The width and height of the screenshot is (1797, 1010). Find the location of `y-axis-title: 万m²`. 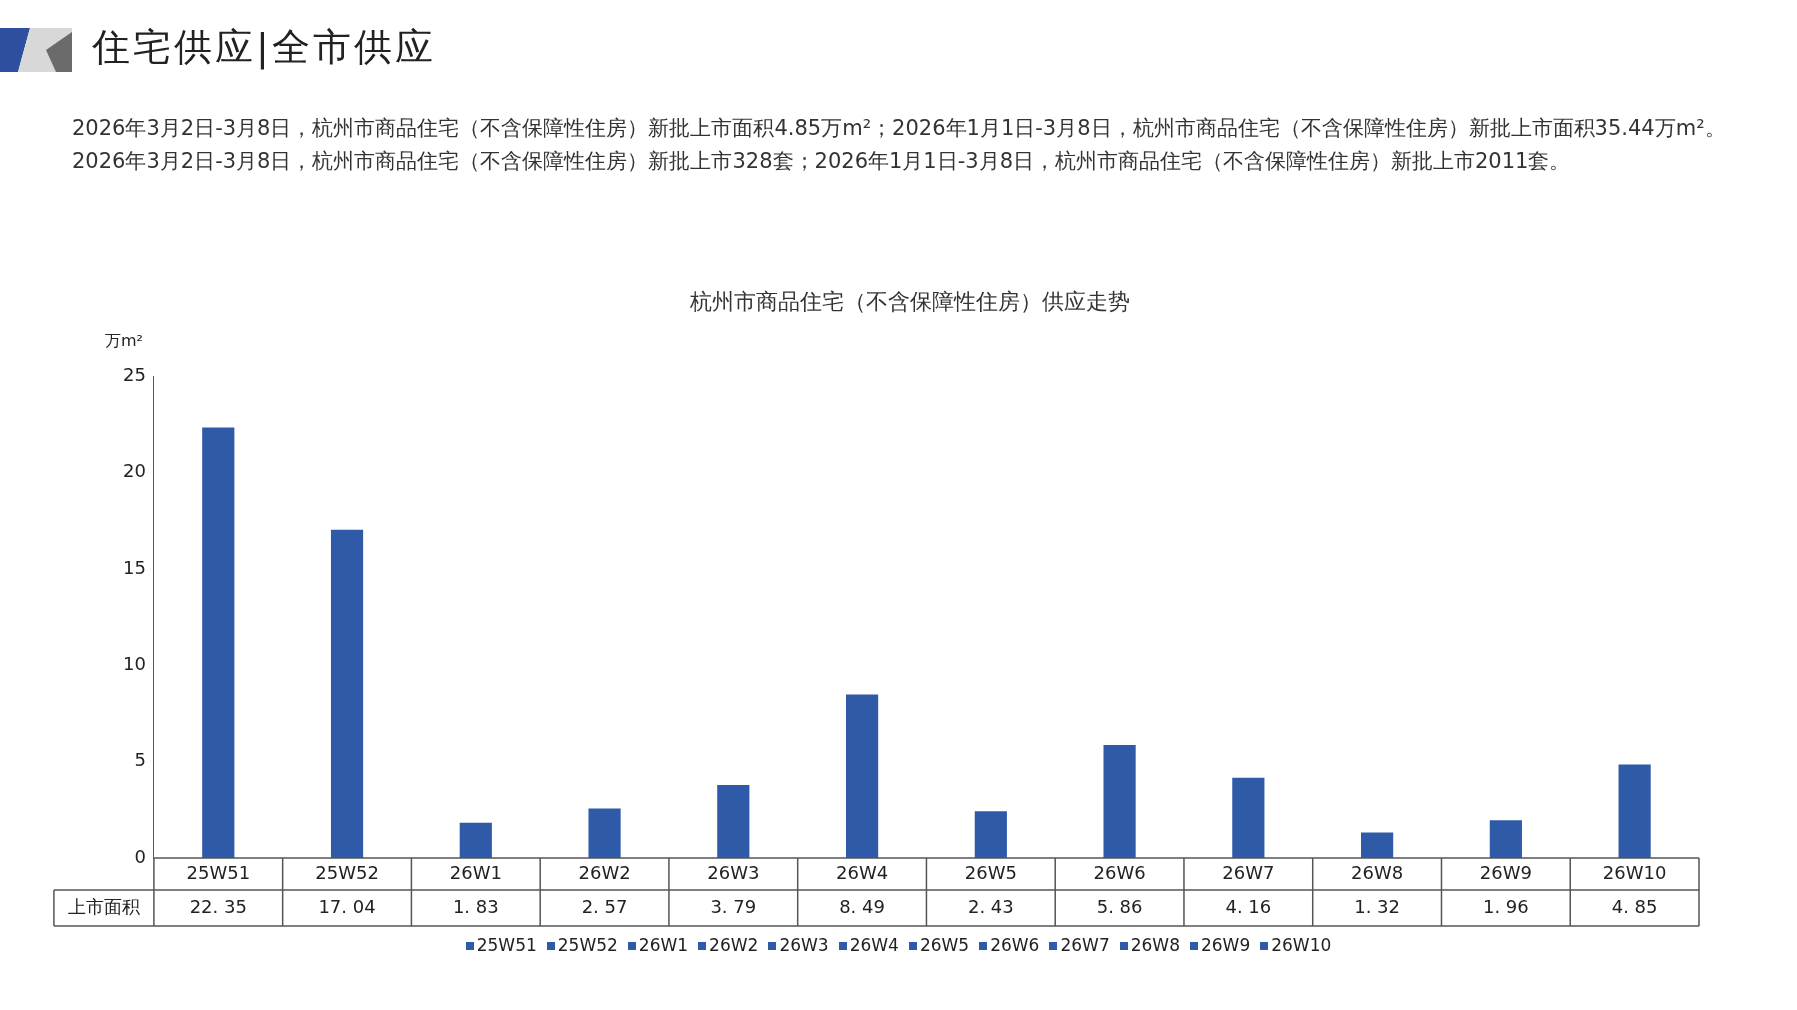

y-axis-title: 万m² is located at coordinates (123, 341).